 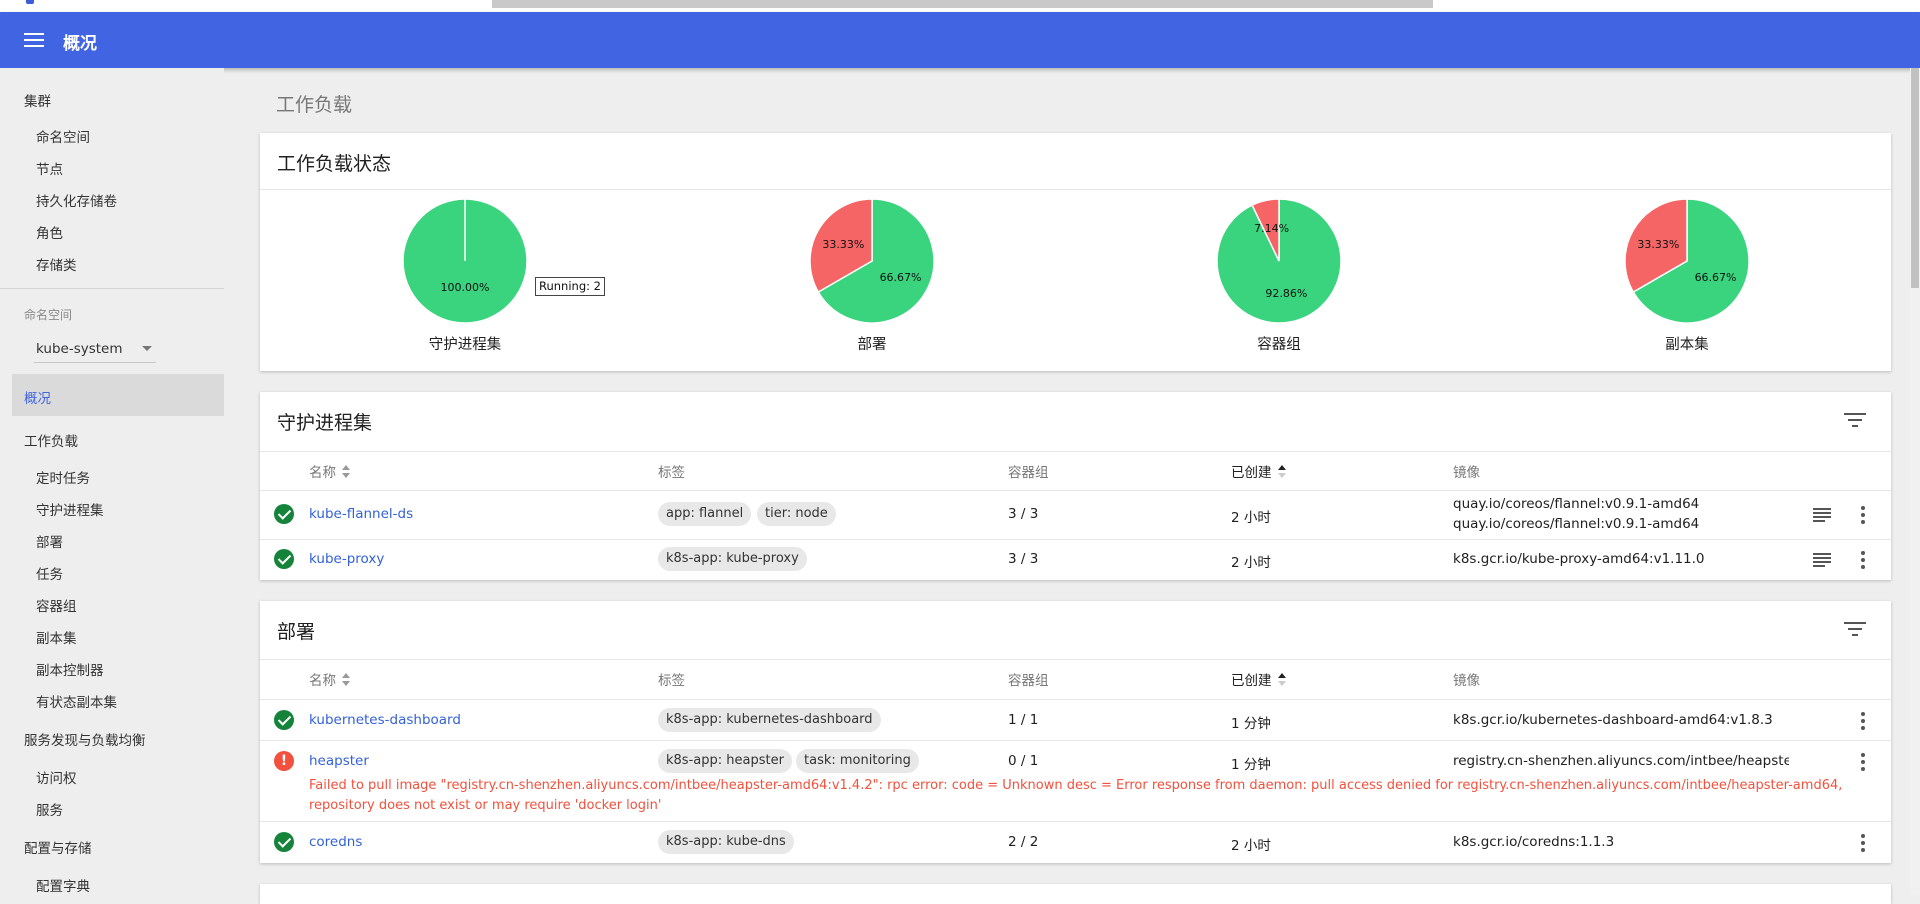 What do you see at coordinates (80, 44) in the screenshot?
I see `page-title: 概况` at bounding box center [80, 44].